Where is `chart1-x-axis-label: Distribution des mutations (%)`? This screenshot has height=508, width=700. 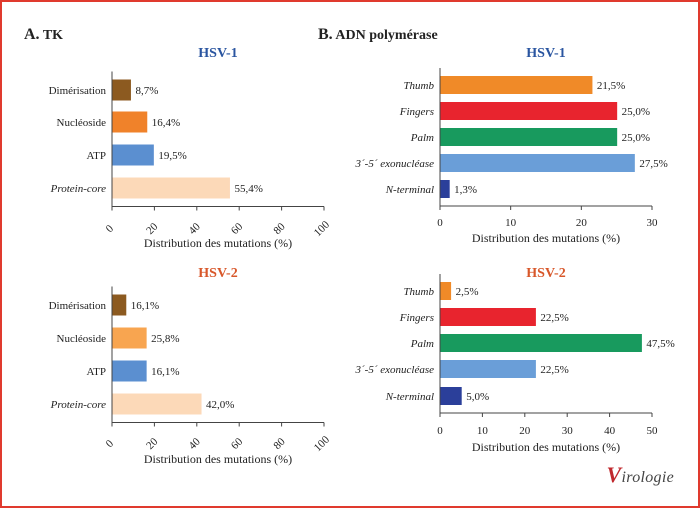
chart1-x-axis-label: Distribution des mutations (%) is located at coordinates (218, 243).